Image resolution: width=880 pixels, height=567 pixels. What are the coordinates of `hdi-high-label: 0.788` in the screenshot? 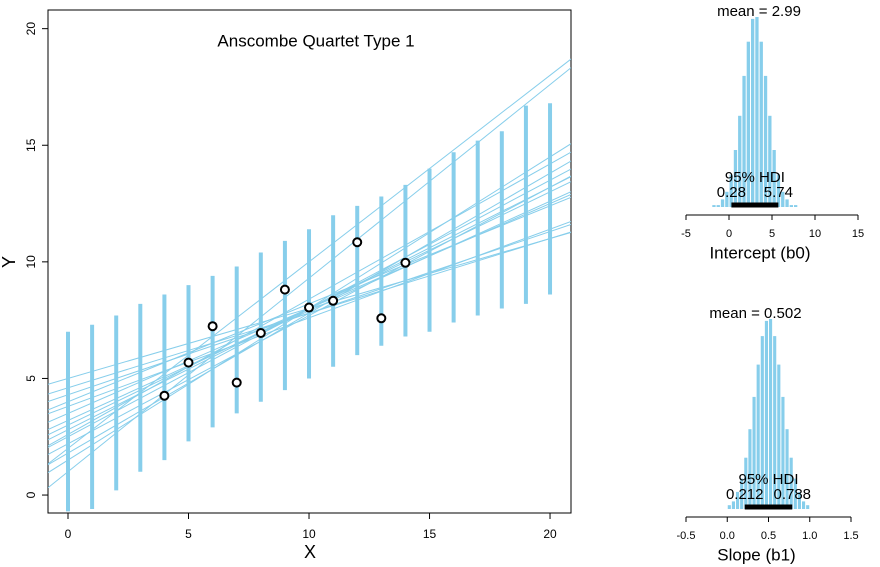 It's located at (792, 494).